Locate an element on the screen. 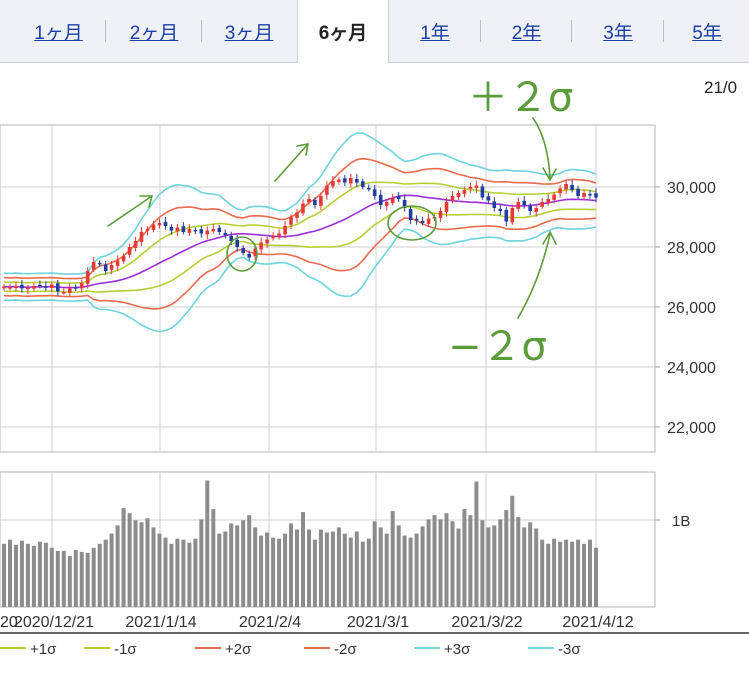 This screenshot has height=681, width=749. tab-period-6: 2年 is located at coordinates (526, 33).